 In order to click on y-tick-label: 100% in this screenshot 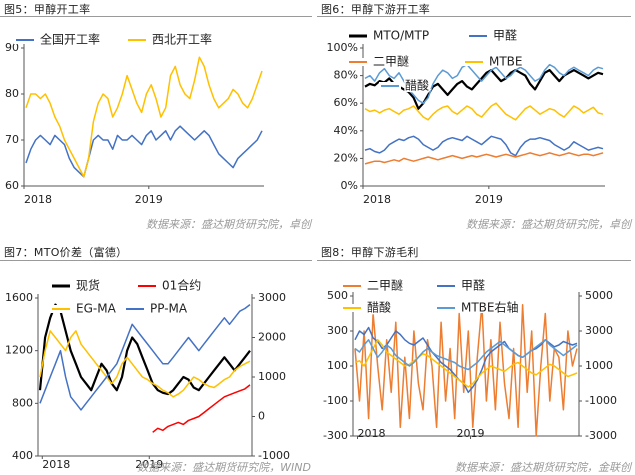, I will do `click(342, 47)`.